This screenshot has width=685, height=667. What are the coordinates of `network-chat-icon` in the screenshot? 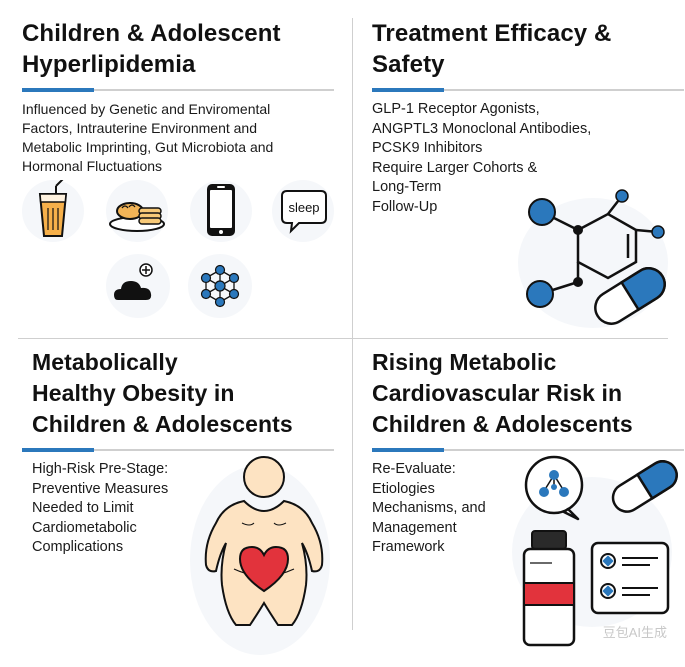 It's located at (554, 488).